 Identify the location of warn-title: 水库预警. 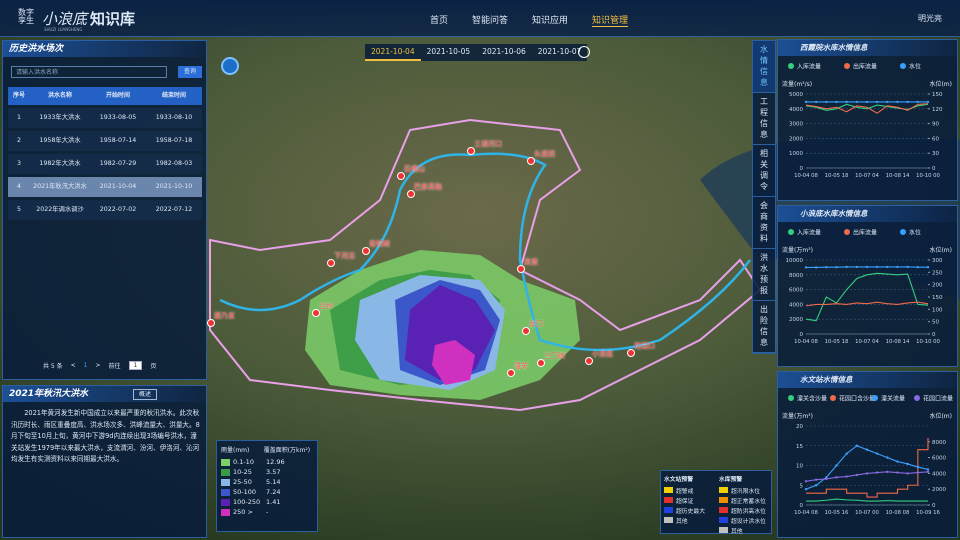
(731, 480).